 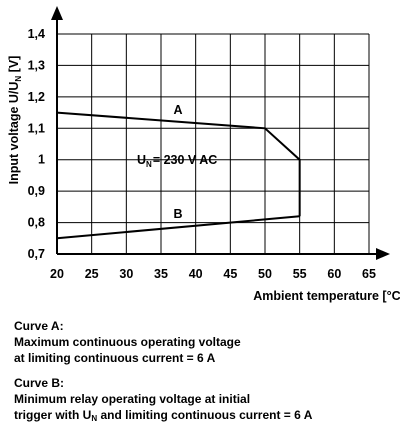 What do you see at coordinates (57, 13) in the screenshot?
I see `y-axis-arrow` at bounding box center [57, 13].